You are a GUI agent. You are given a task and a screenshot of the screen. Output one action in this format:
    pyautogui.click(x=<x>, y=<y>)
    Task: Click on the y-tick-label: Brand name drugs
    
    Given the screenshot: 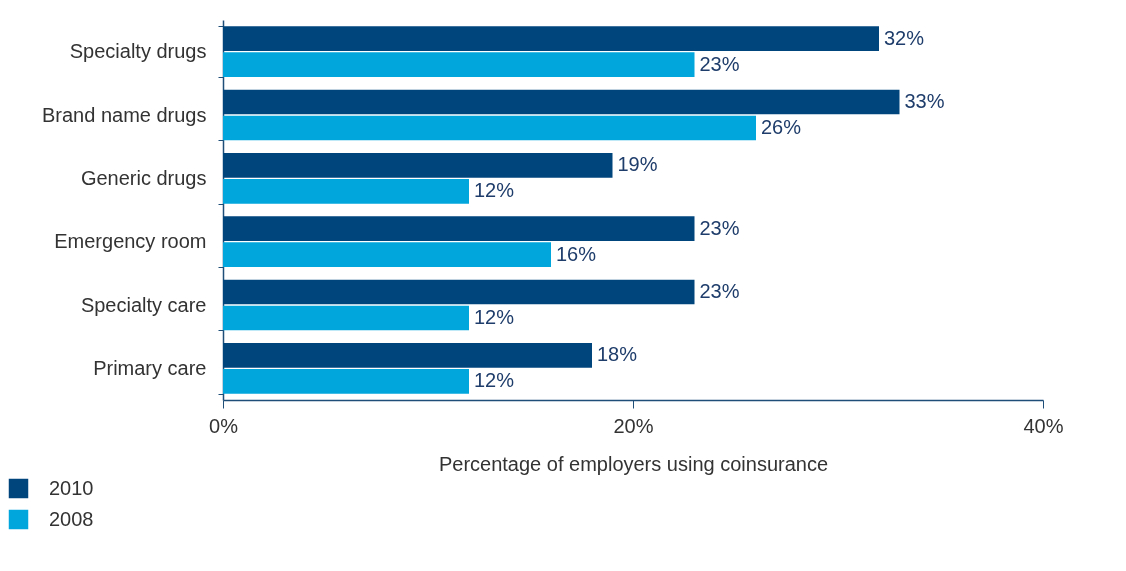 What is the action you would take?
    pyautogui.click(x=124, y=114)
    